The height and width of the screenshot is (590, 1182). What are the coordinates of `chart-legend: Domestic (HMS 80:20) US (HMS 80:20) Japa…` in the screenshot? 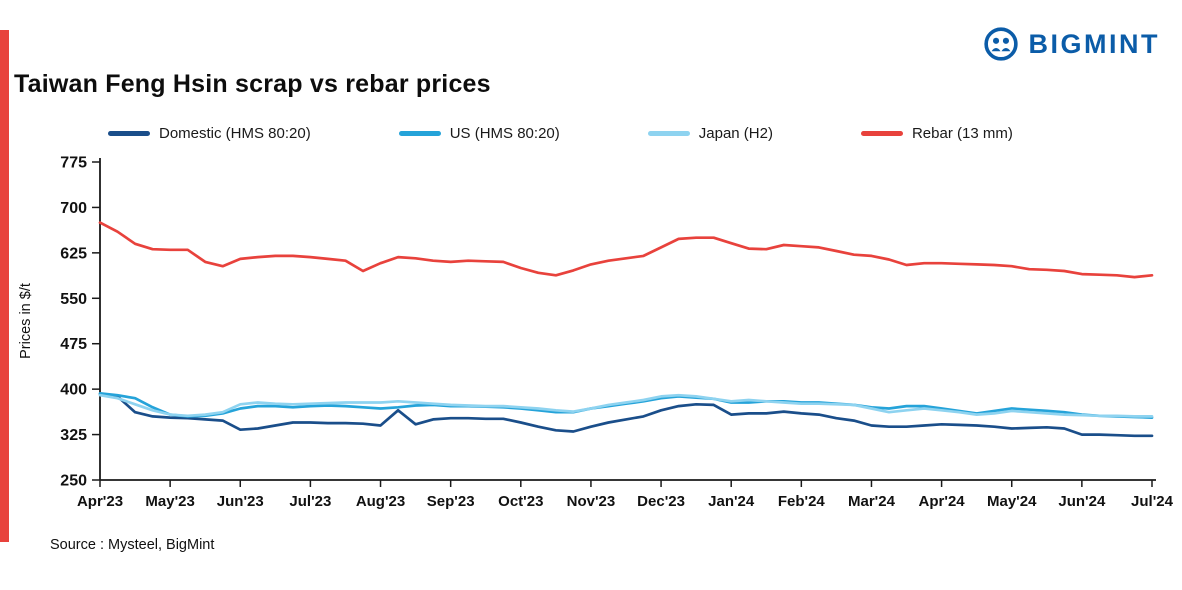 It's located at (591, 133).